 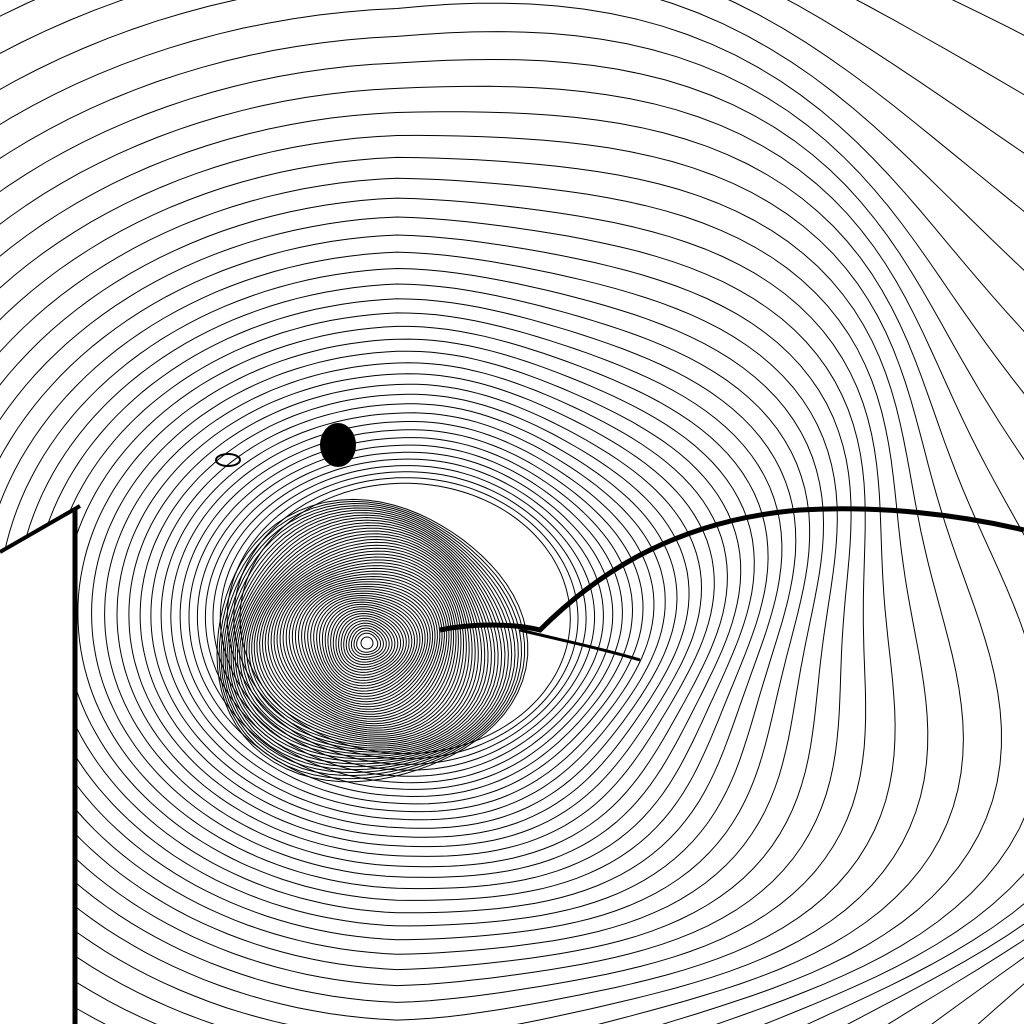 I want to click on vortex-core, so click(x=367, y=643).